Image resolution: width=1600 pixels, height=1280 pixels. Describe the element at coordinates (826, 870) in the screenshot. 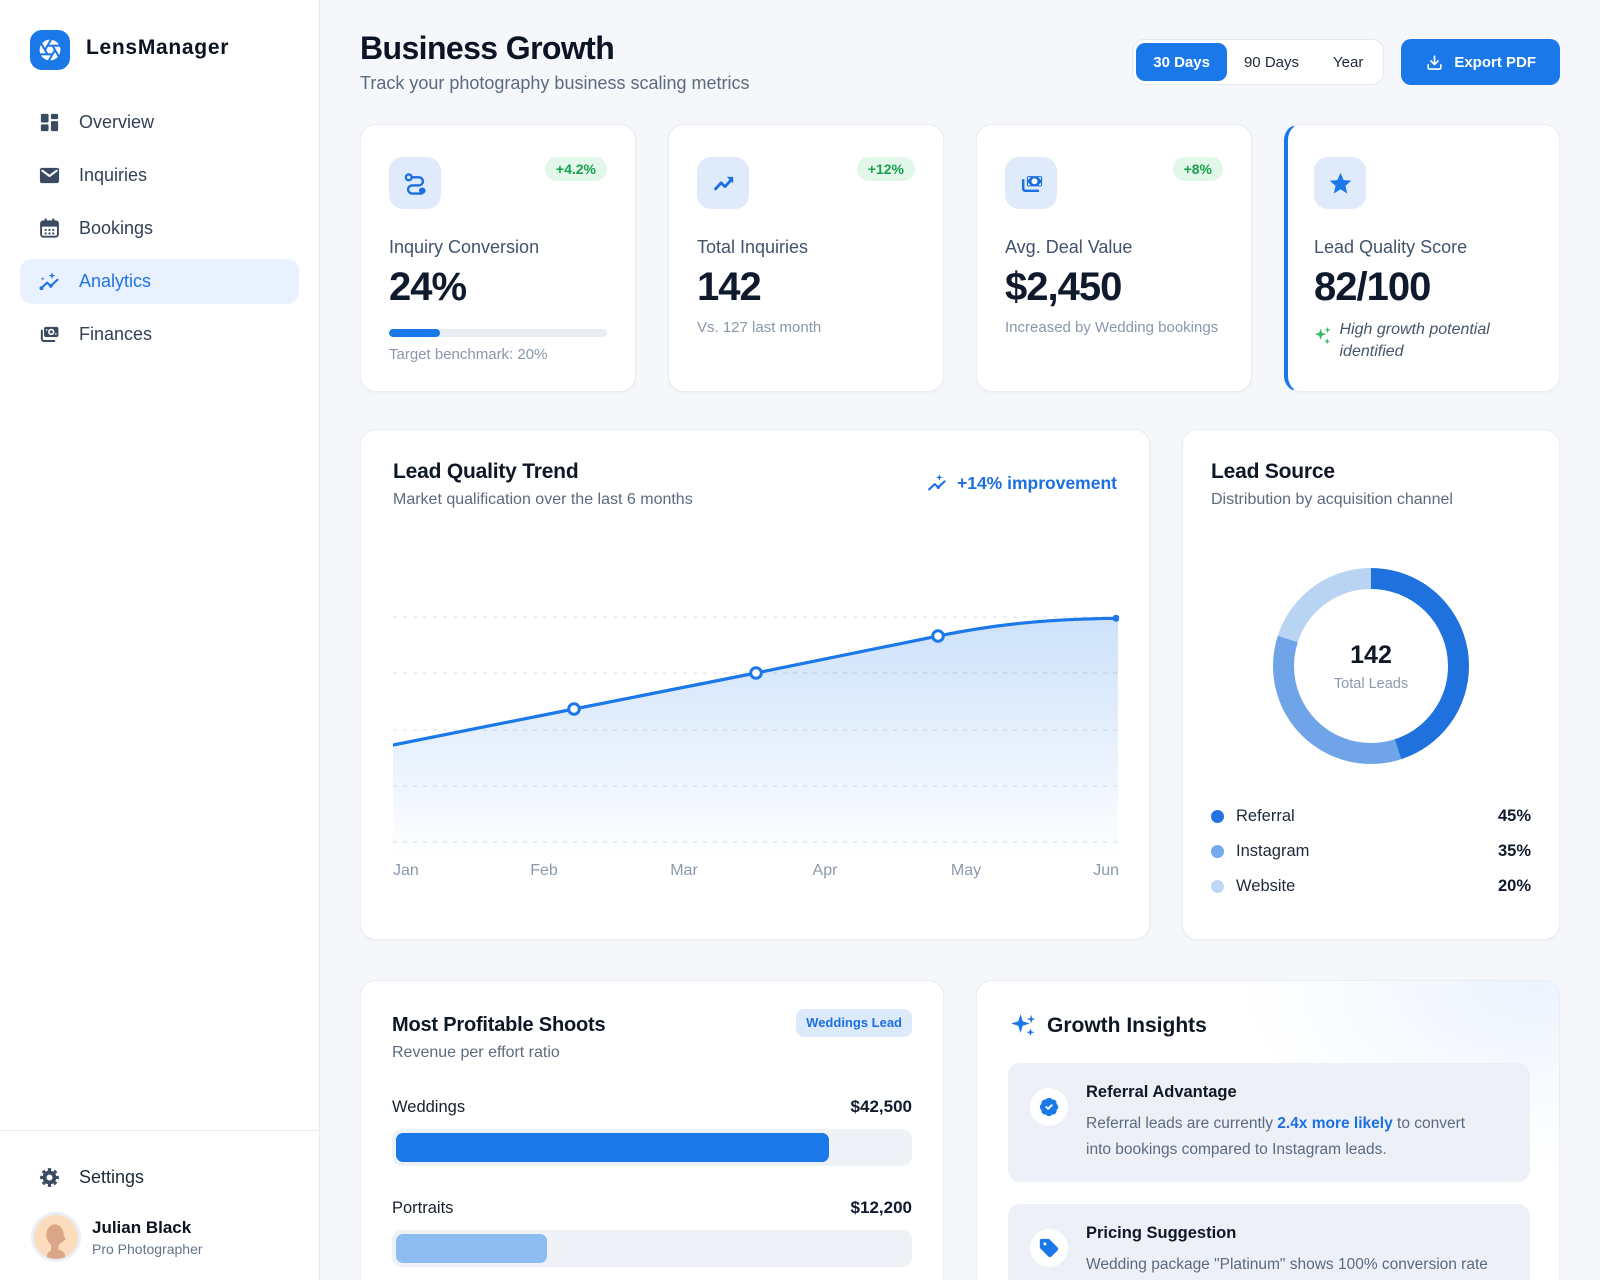

I see `svg-text: Apr` at that location.